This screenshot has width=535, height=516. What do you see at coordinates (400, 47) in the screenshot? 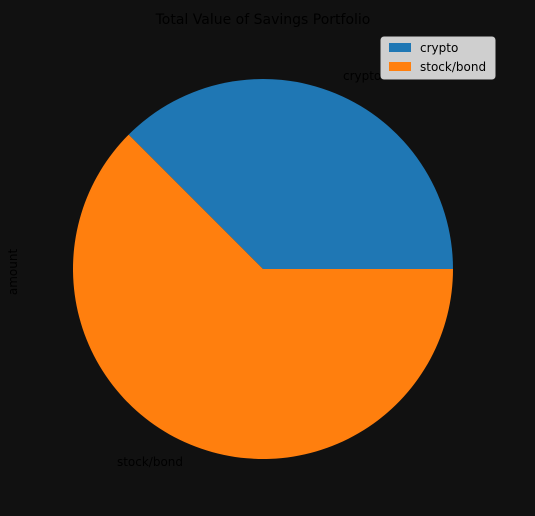
I see `legend-swatch-crypto` at bounding box center [400, 47].